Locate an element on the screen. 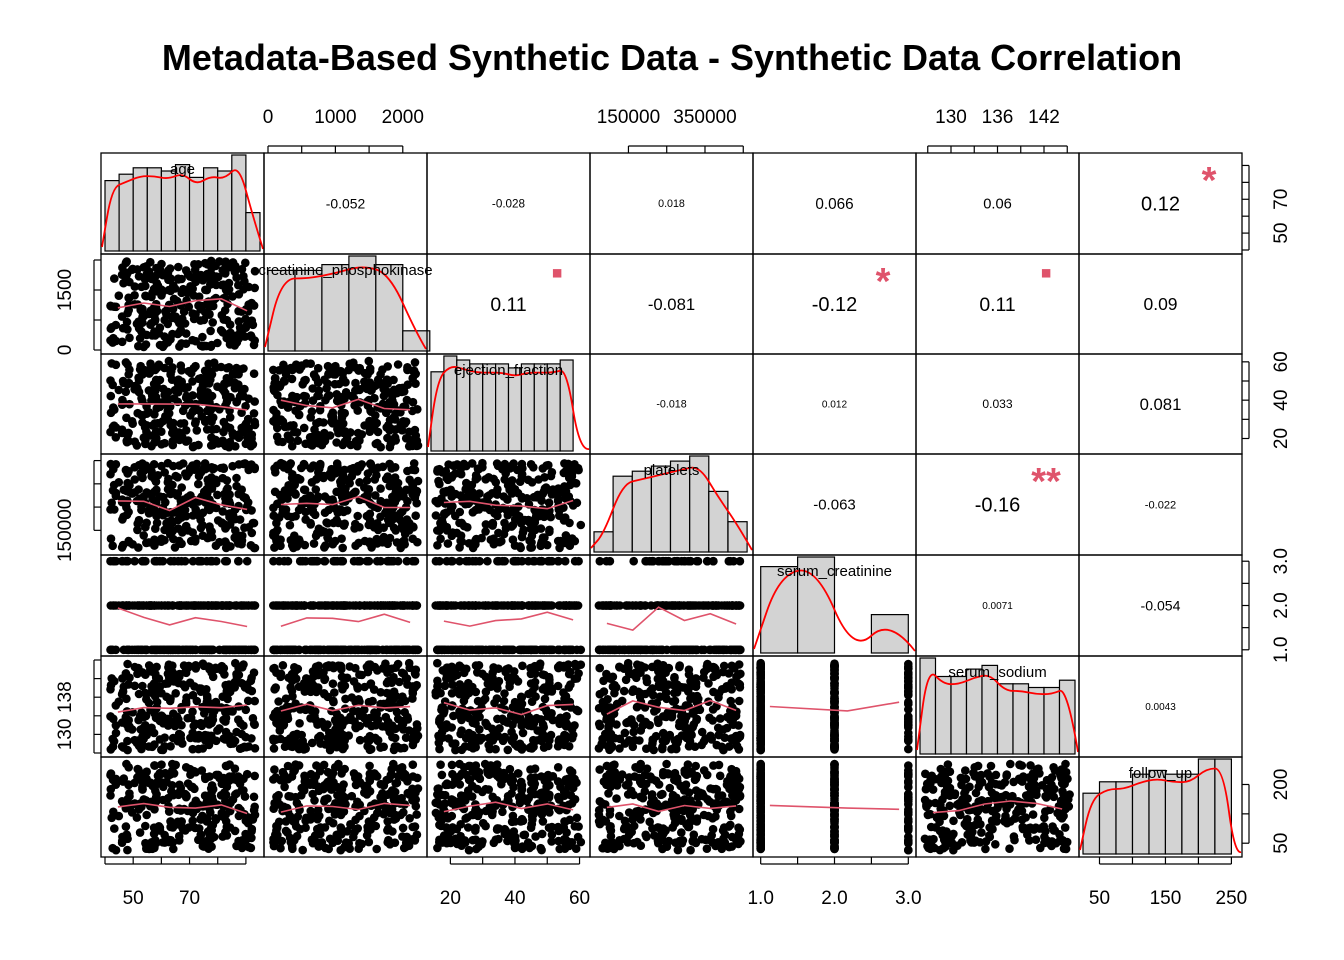  cell-2-2: ejection_fraction is located at coordinates (508, 404).